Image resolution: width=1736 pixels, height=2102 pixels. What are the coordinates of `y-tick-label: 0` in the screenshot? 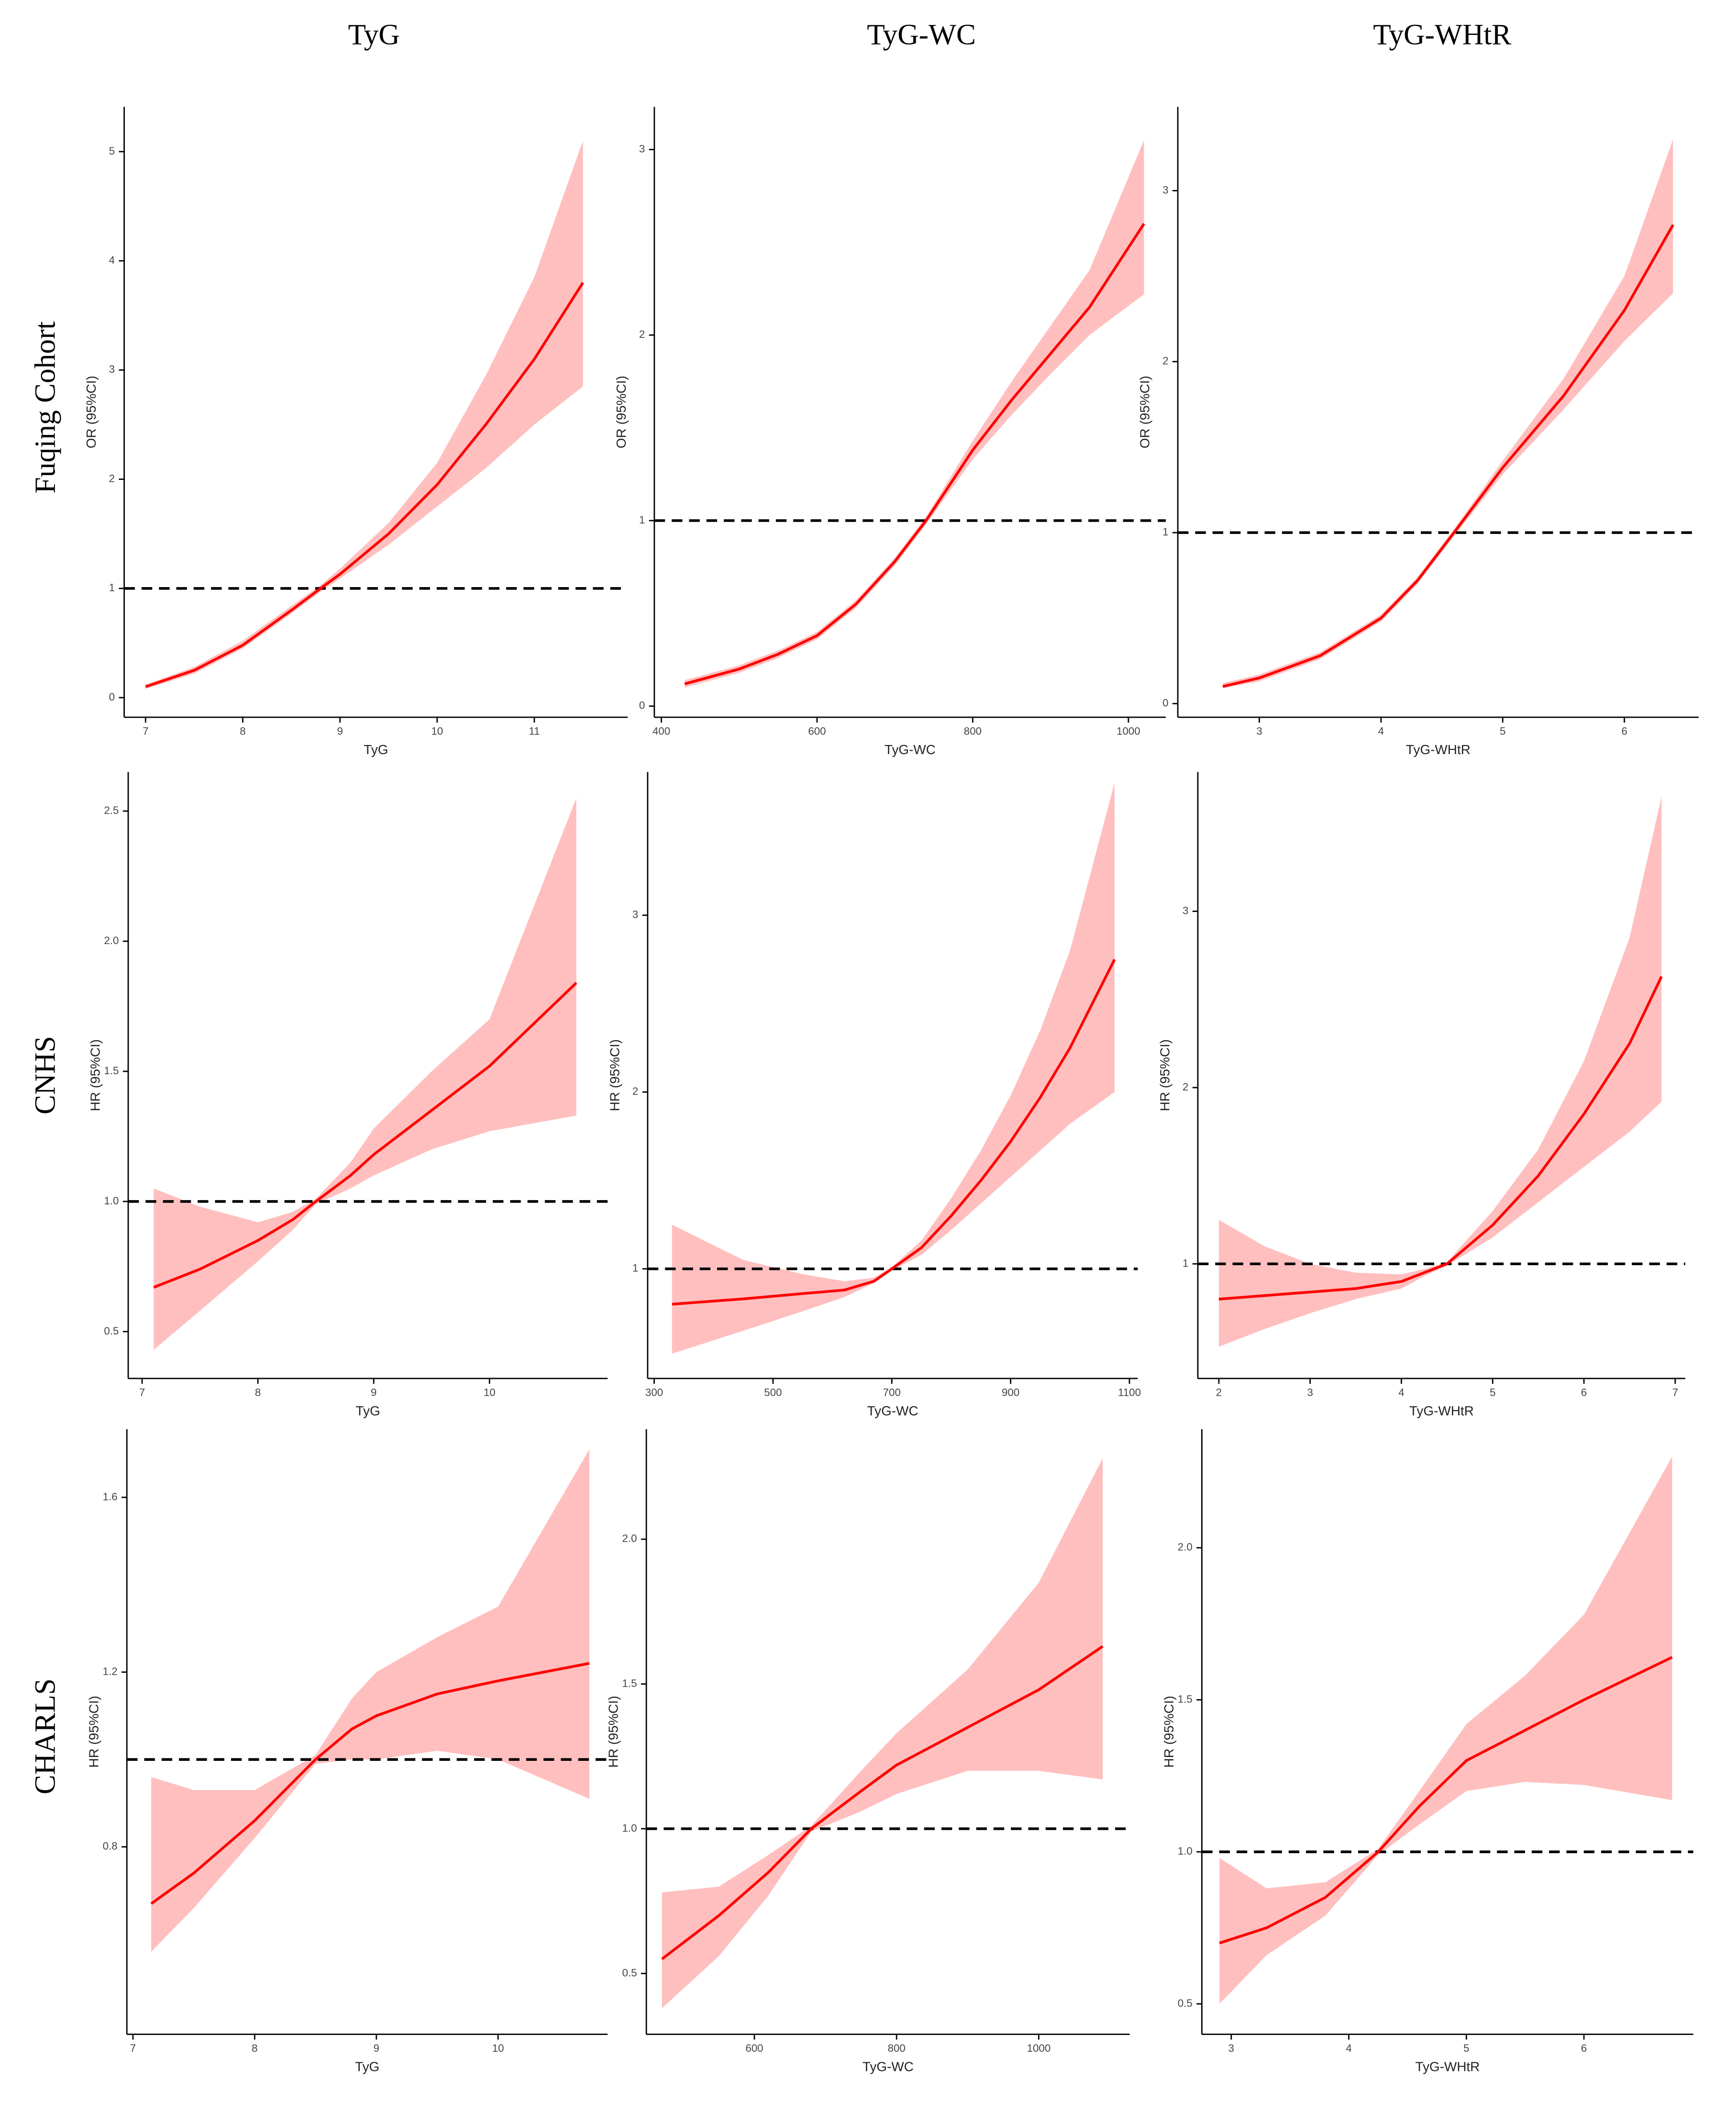 It's located at (112, 697).